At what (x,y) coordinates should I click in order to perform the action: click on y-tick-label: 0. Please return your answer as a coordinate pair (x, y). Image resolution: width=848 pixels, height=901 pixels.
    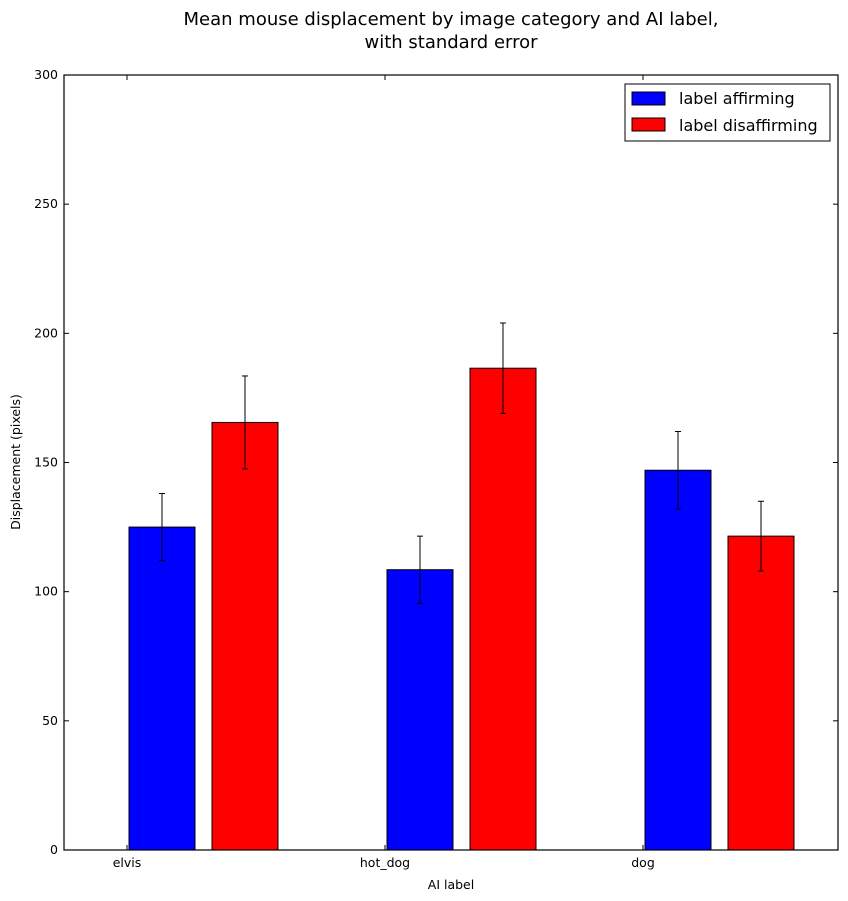
    Looking at the image, I should click on (54, 849).